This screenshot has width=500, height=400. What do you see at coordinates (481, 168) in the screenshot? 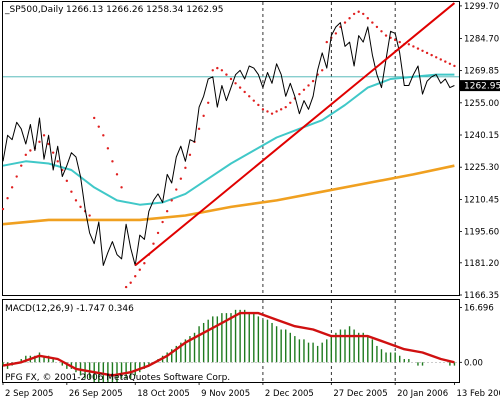
I see `price-tick-label: 1225.30` at bounding box center [481, 168].